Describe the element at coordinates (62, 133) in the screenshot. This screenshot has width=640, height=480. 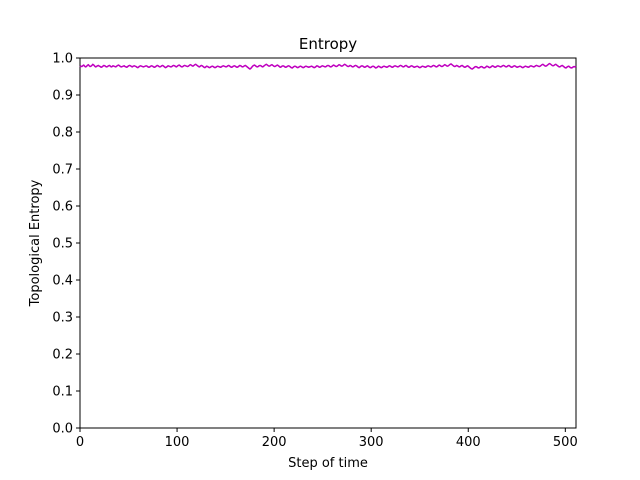
I see `y-tick-label: 0.8` at that location.